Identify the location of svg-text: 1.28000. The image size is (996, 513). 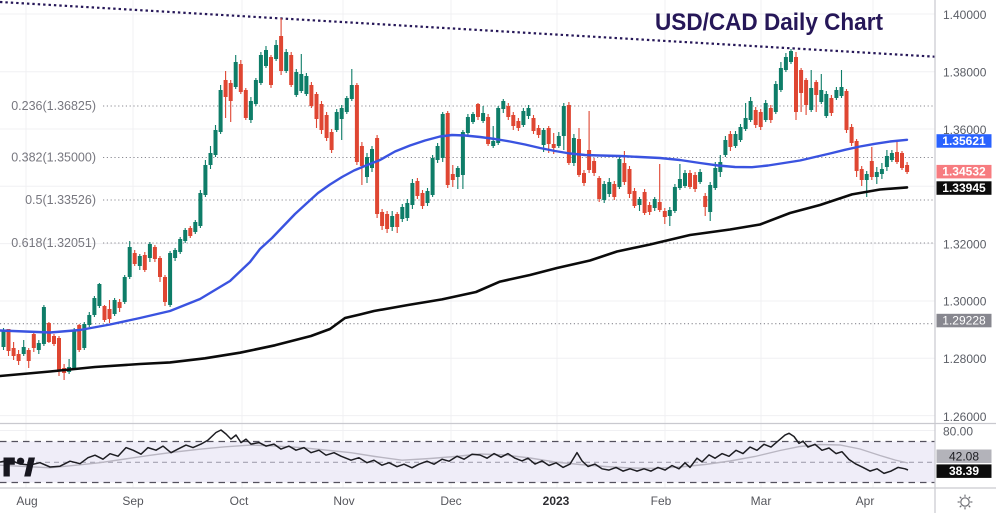
(965, 359).